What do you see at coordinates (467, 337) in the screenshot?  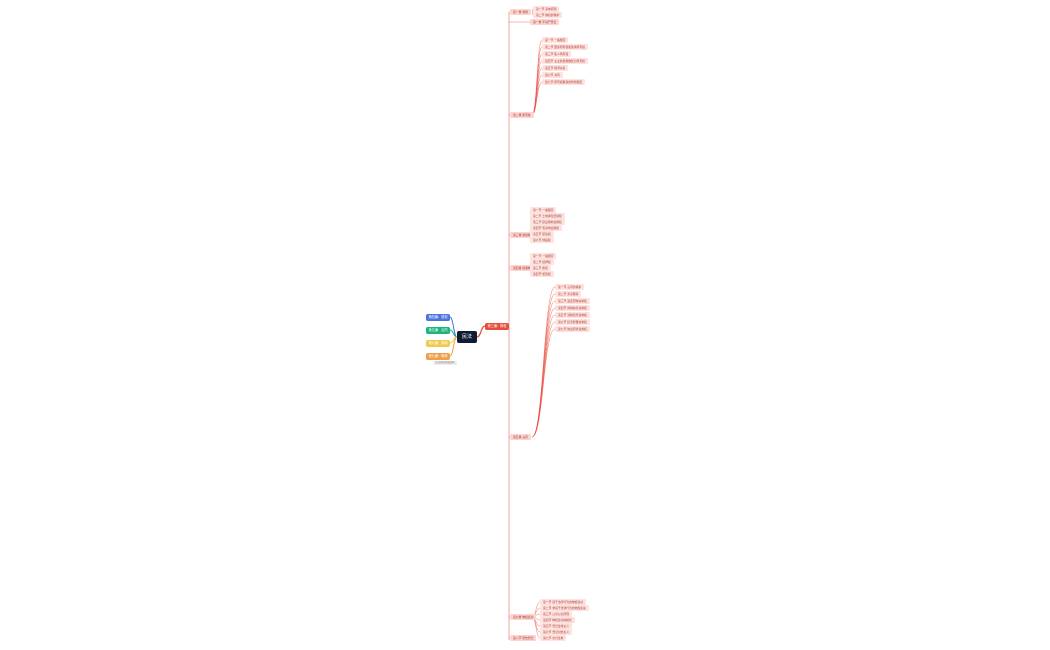 I see `root-node: 民法` at bounding box center [467, 337].